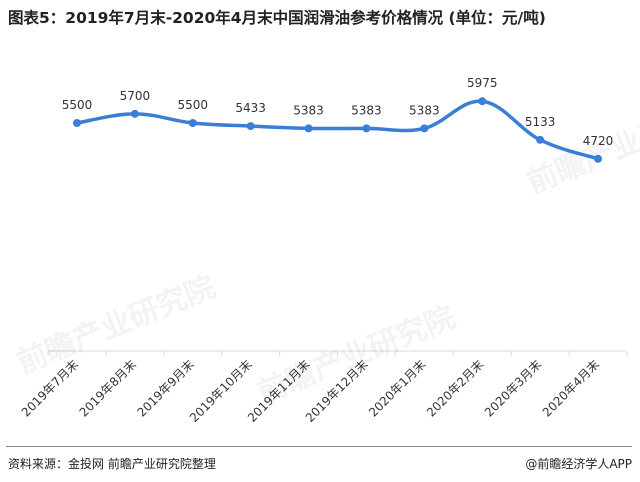  Describe the element at coordinates (598, 141) in the screenshot. I see `data-label: 4720` at that location.